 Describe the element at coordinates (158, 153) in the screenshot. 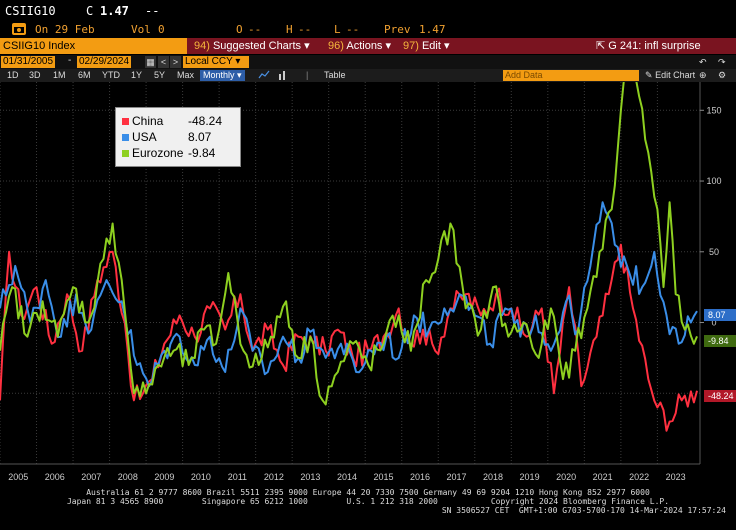

I see `legend-label: Eurozone` at that location.